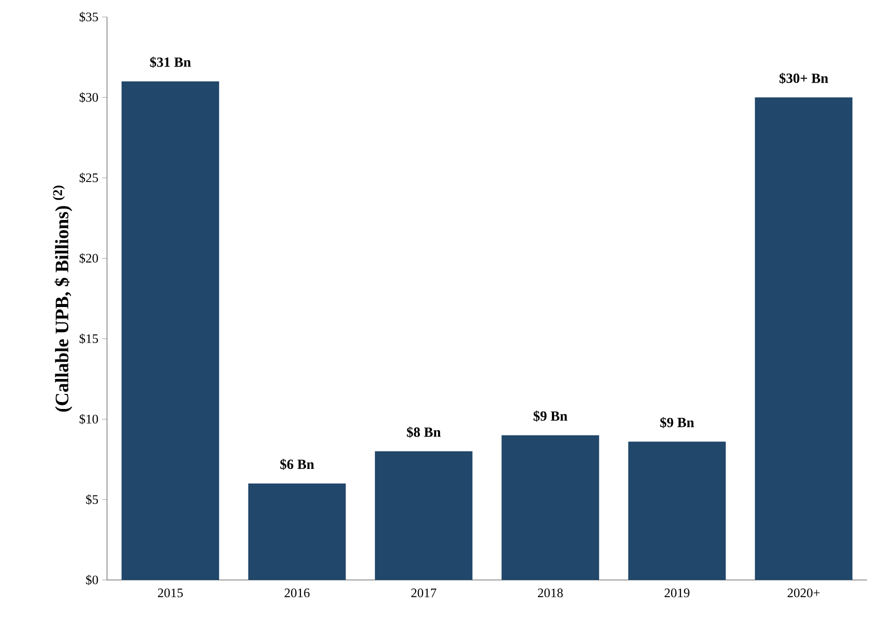 The image size is (875, 621). What do you see at coordinates (803, 78) in the screenshot?
I see `data-label: $30+ Bn` at bounding box center [803, 78].